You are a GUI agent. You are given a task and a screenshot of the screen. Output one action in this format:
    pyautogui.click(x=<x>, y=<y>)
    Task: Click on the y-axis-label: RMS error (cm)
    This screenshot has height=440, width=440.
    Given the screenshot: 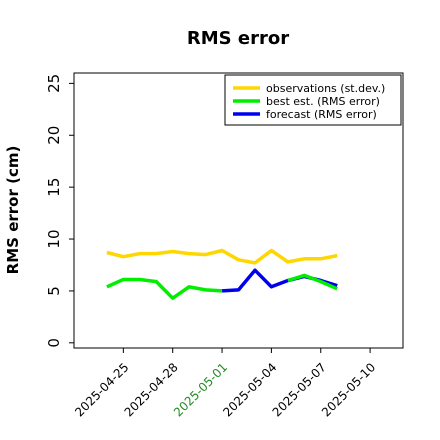 What is the action you would take?
    pyautogui.click(x=13, y=210)
    